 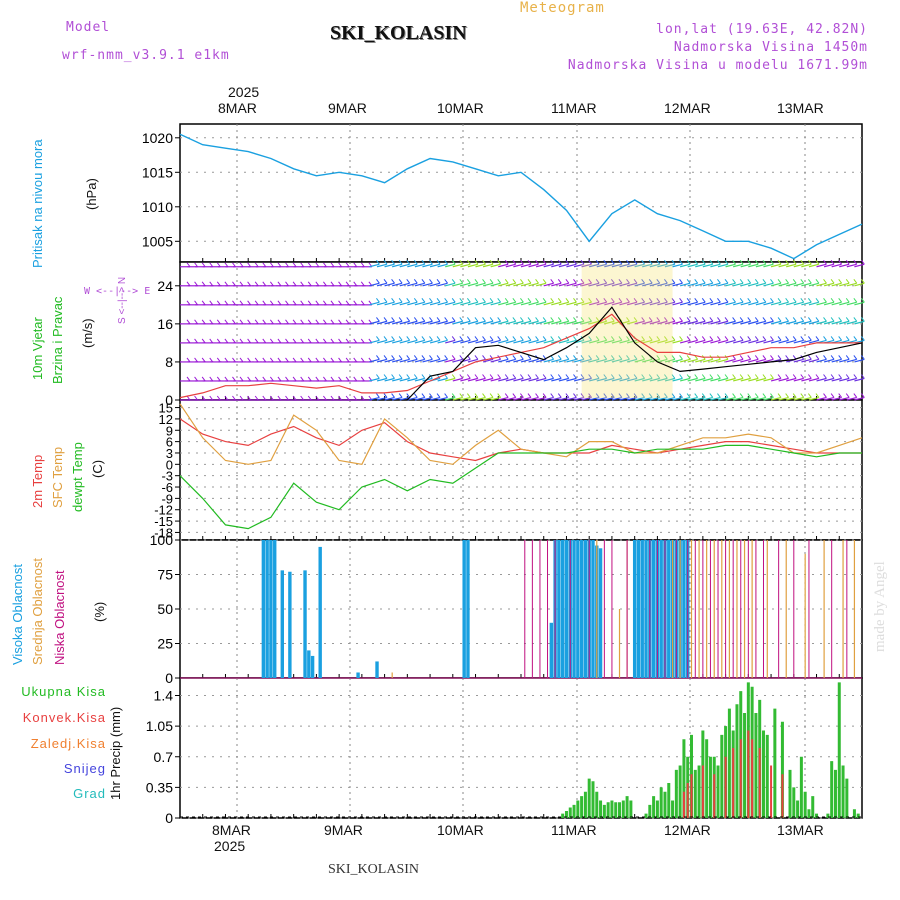 I want to click on y-tick-label: 0, so click(x=169, y=400).